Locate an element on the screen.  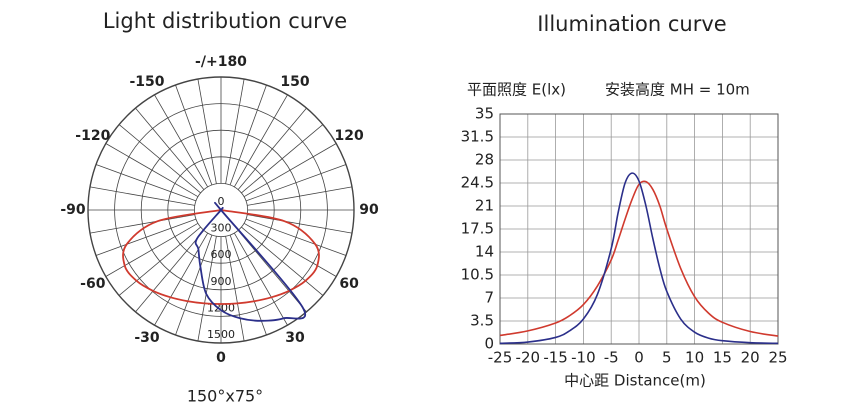
annotation: 平面照度 E(lx) is located at coordinates (516, 90).